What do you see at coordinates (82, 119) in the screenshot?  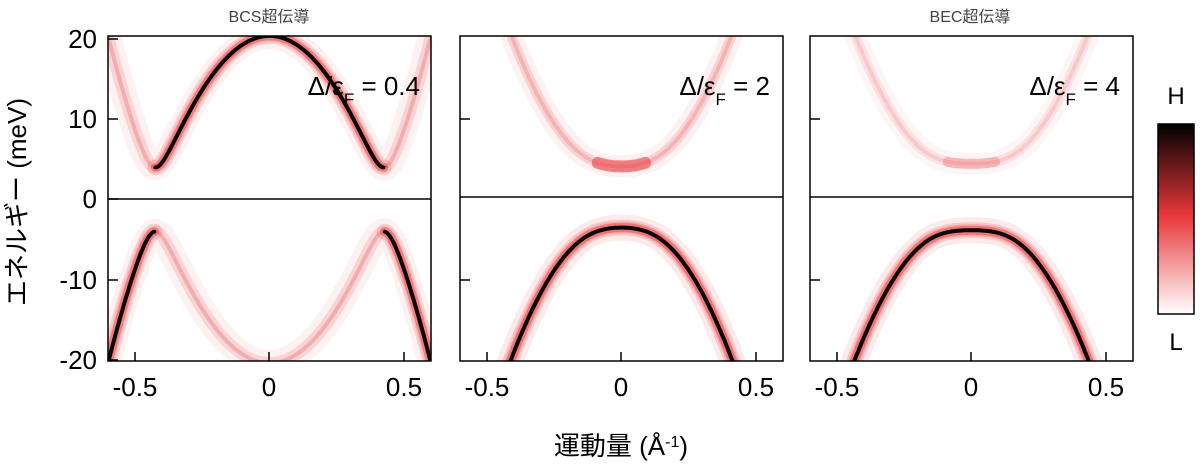 I see `y-tick-label: 10` at bounding box center [82, 119].